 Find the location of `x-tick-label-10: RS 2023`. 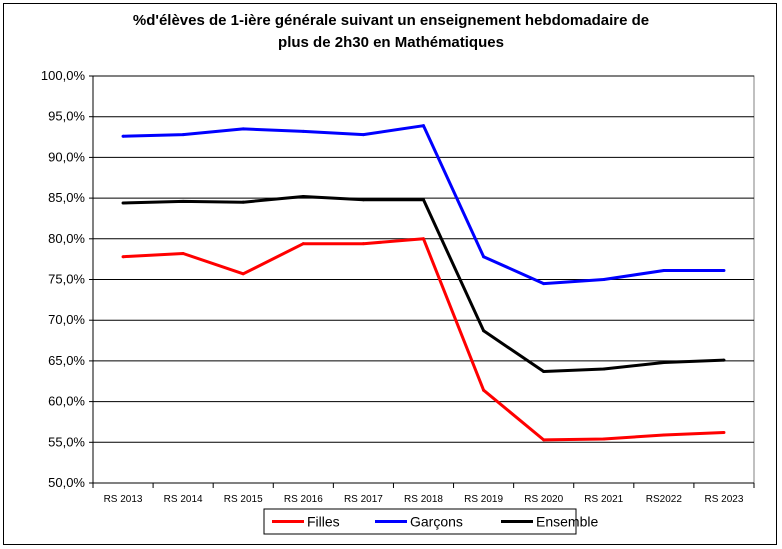

x-tick-label-10: RS 2023 is located at coordinates (723, 499).